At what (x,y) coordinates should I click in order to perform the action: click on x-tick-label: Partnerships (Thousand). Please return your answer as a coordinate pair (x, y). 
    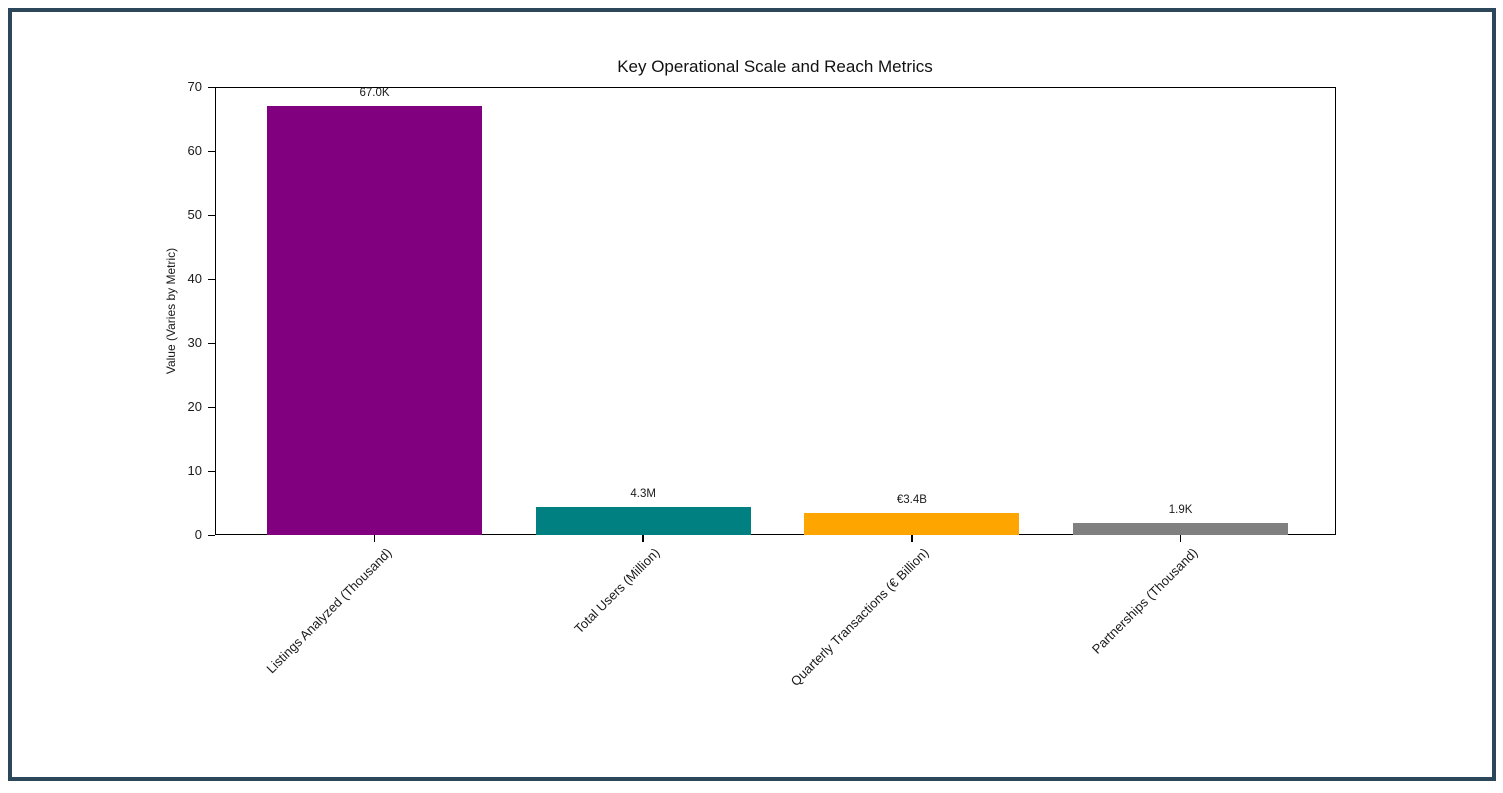
    Looking at the image, I should click on (1144, 601).